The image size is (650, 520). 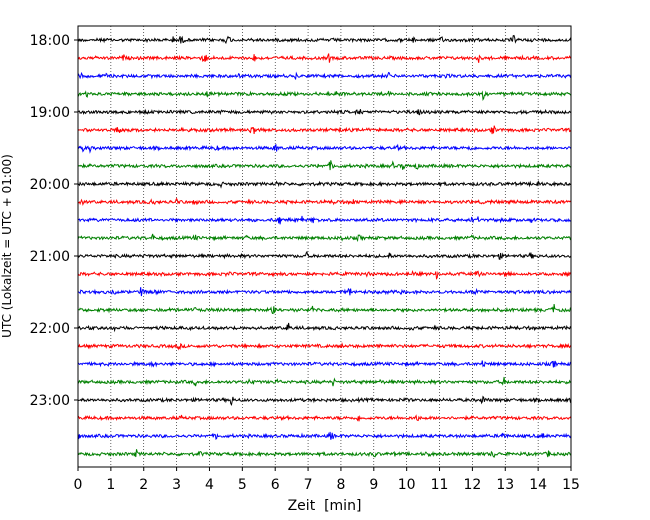 I want to click on x-tick-label: 13, so click(x=505, y=485).